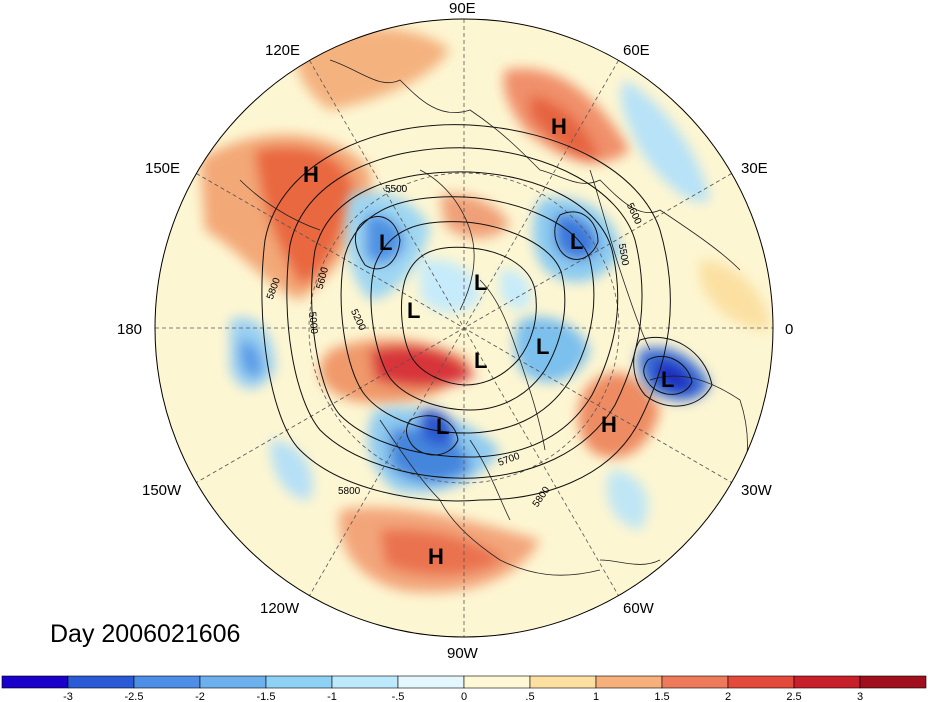 This screenshot has width=928, height=702. Describe the element at coordinates (462, 8) in the screenshot. I see `lon-label-90e: 90E` at that location.